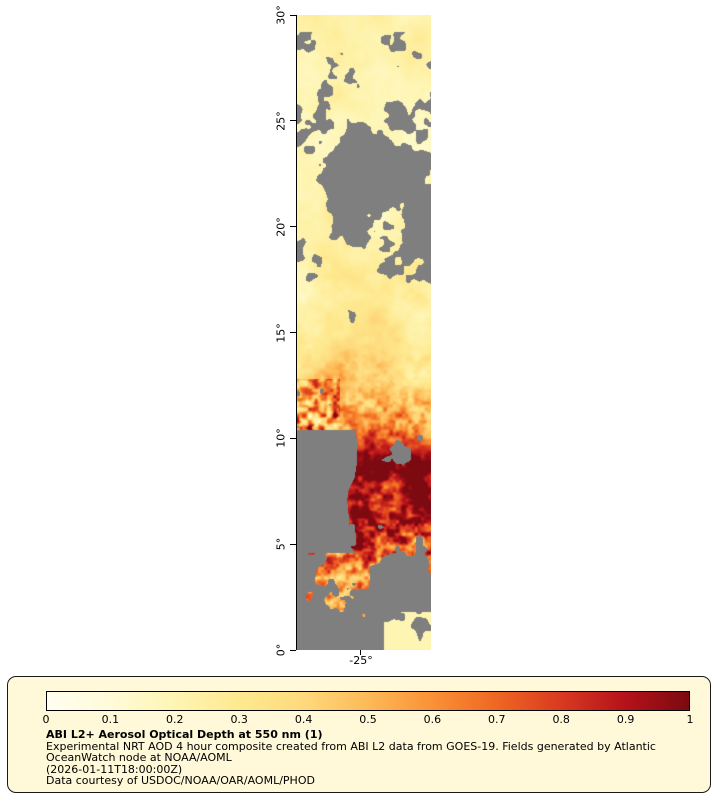 The height and width of the screenshot is (800, 720). Describe the element at coordinates (281, 226) in the screenshot. I see `latitude-tick-label: 20°` at that location.